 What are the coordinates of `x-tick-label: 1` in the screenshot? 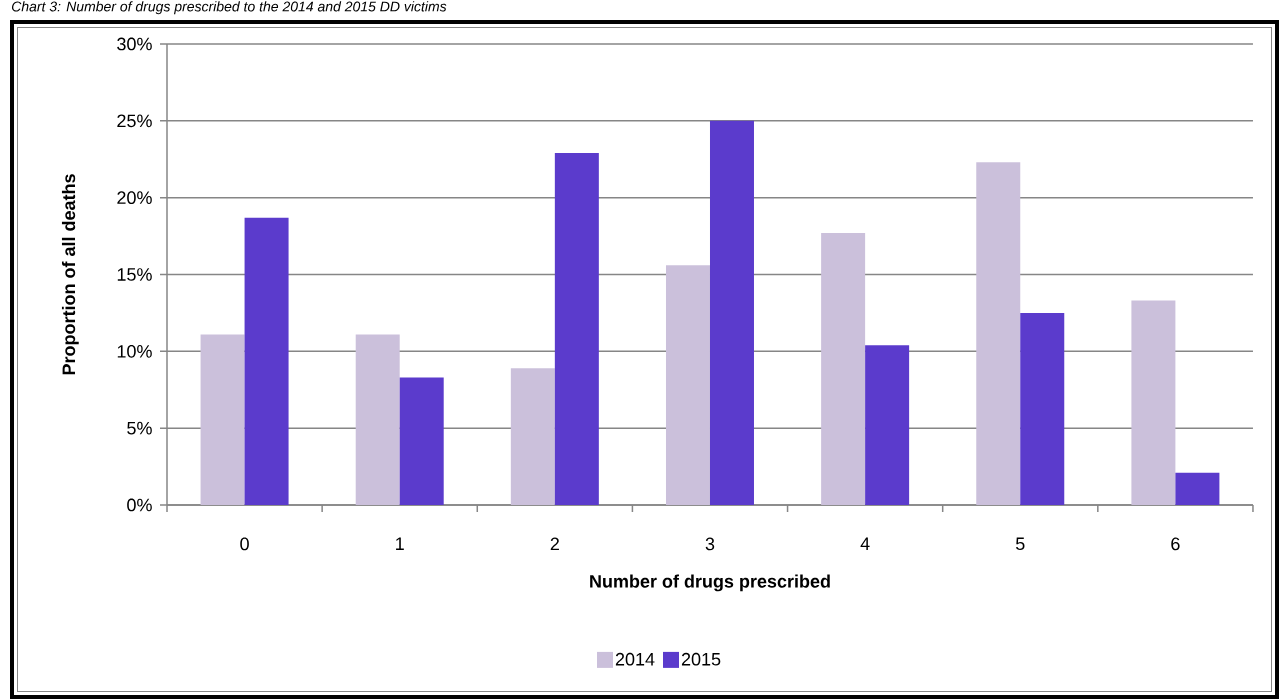 It's located at (400, 543).